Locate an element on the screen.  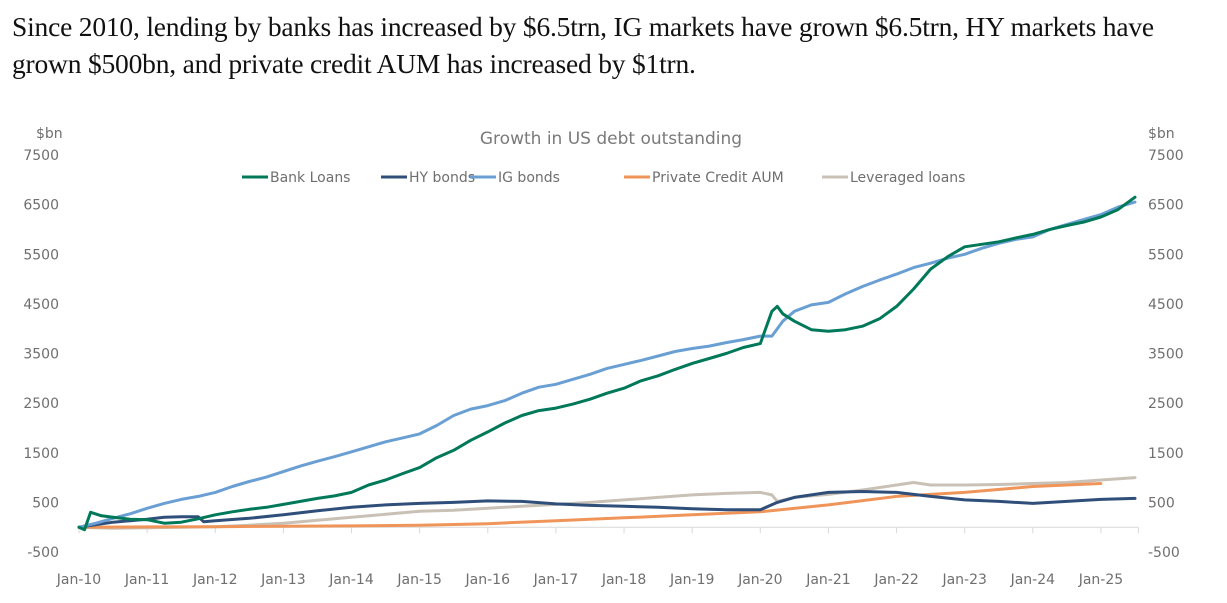
x-tick-label: Jan-20 is located at coordinates (759, 580).